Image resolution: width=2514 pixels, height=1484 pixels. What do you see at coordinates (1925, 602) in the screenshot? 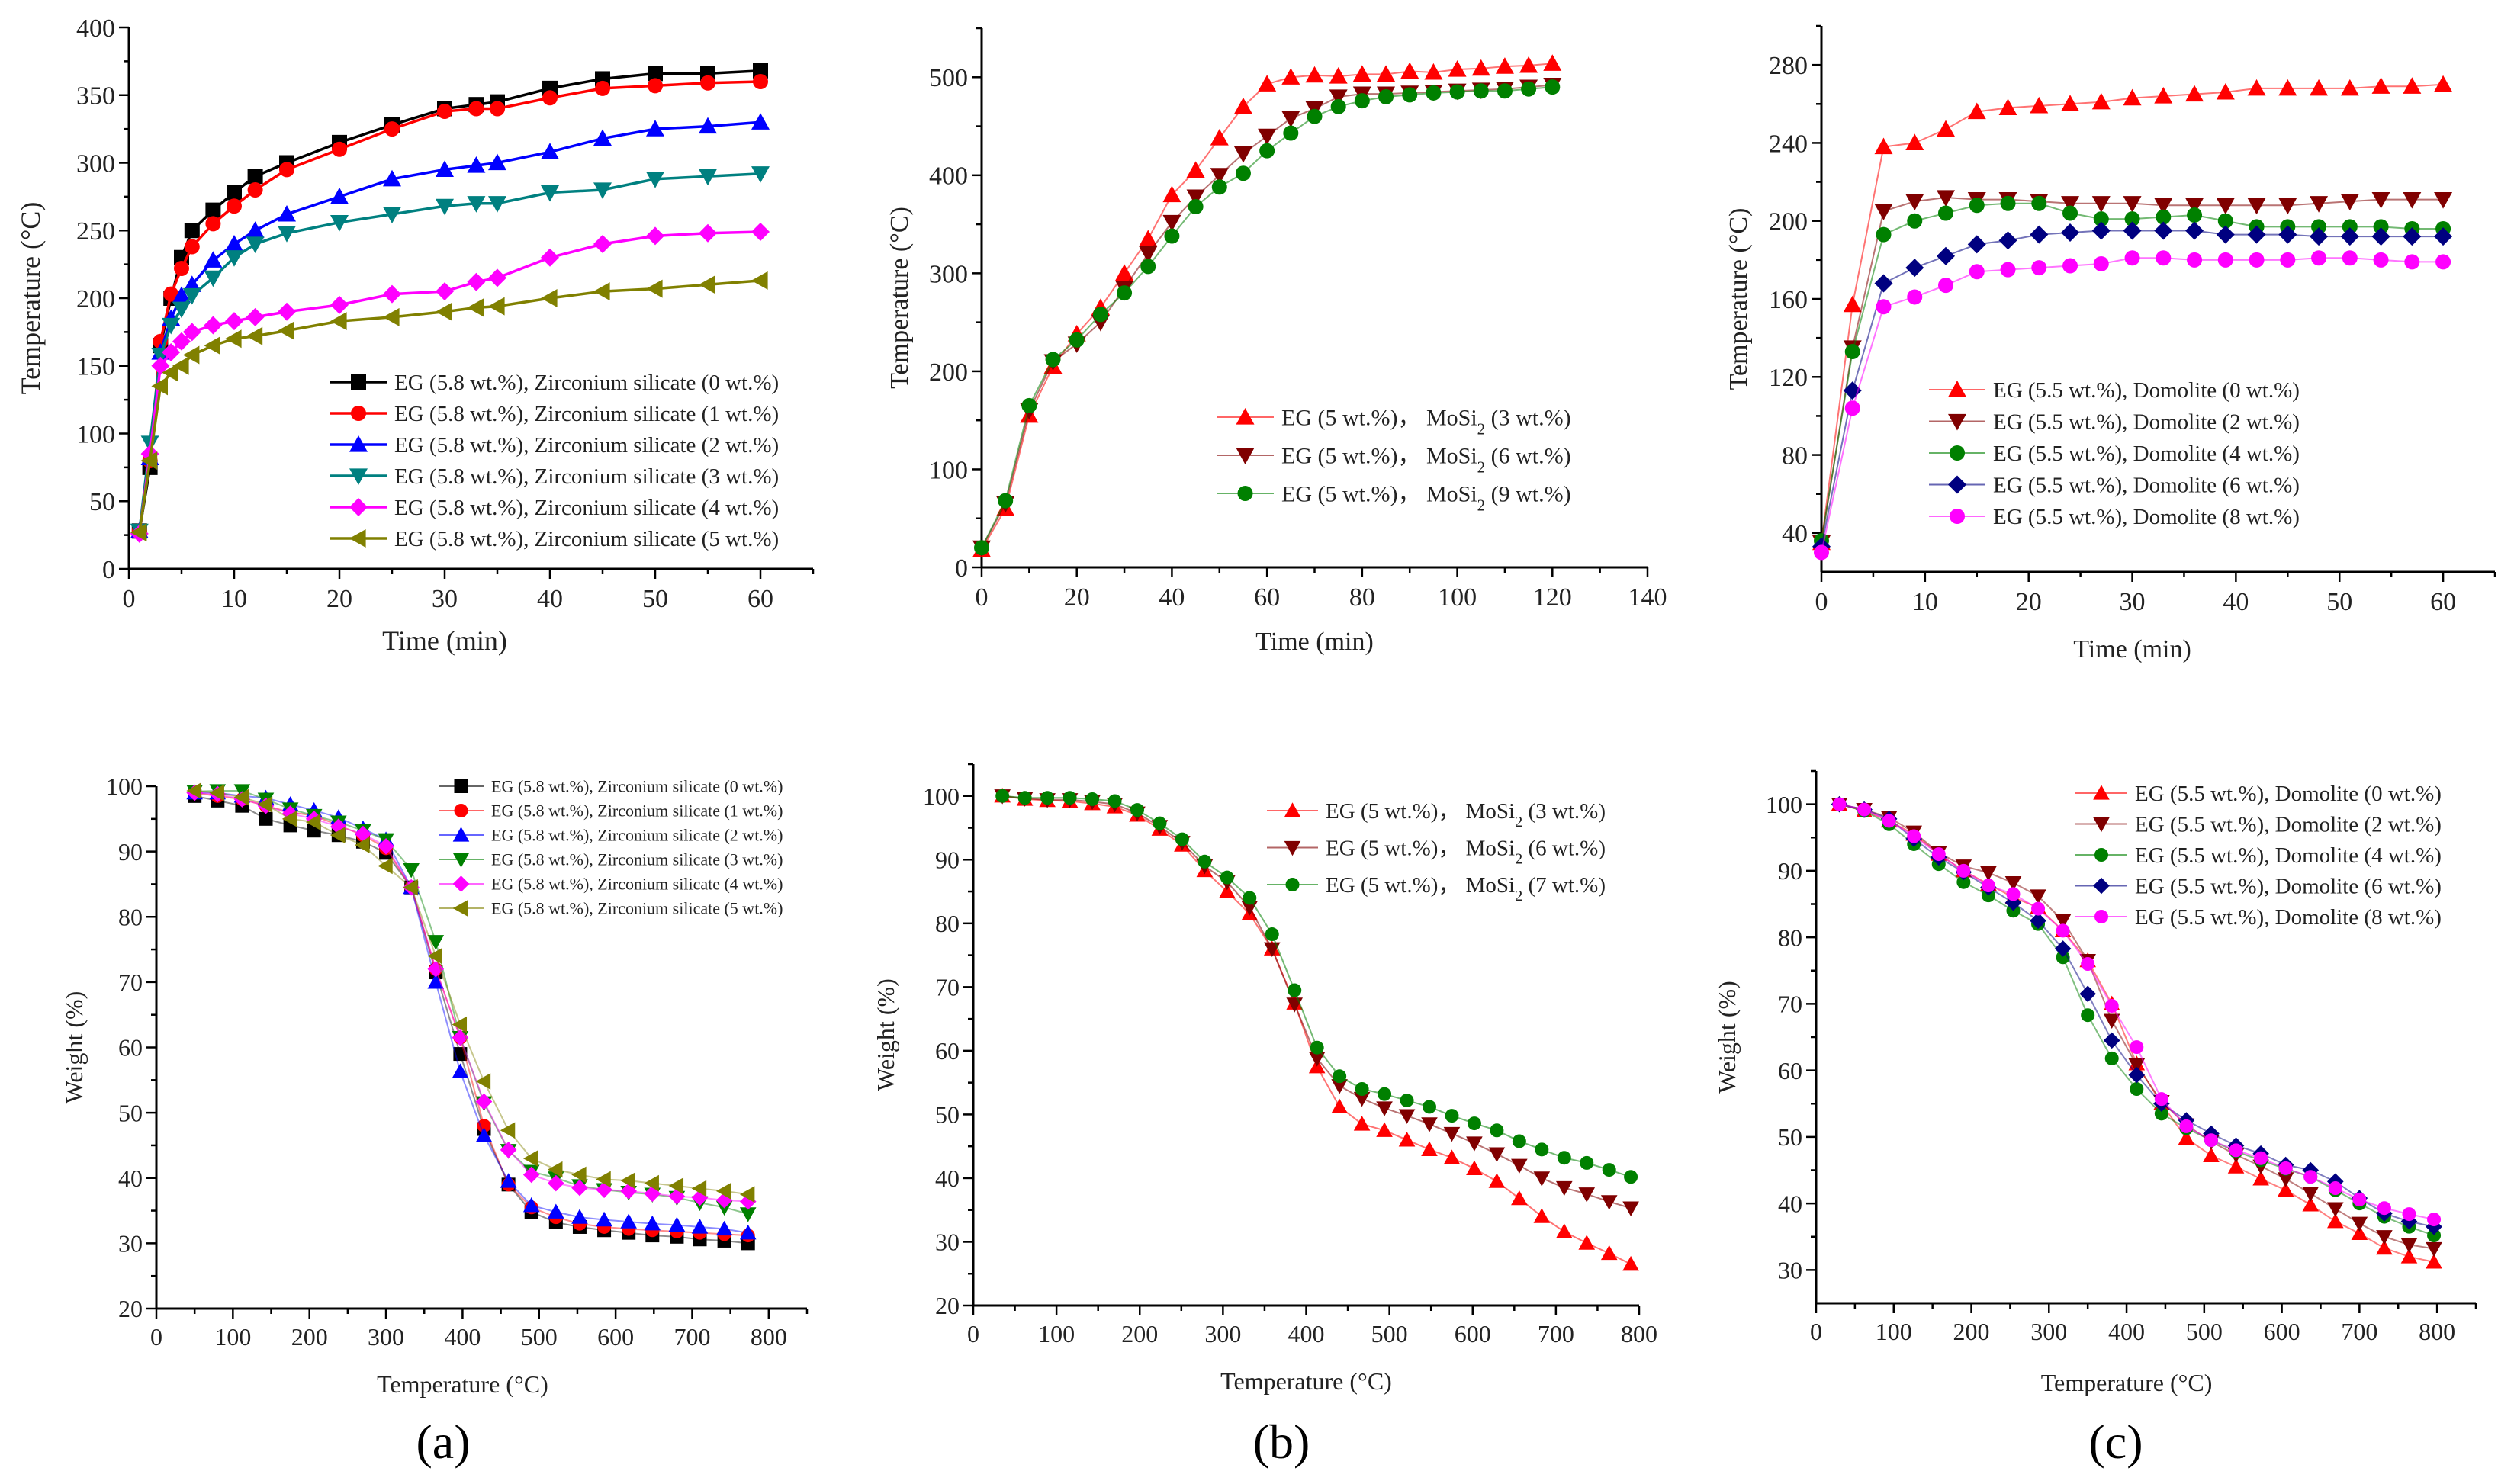
I see `x-tick-label: 10` at bounding box center [1925, 602].